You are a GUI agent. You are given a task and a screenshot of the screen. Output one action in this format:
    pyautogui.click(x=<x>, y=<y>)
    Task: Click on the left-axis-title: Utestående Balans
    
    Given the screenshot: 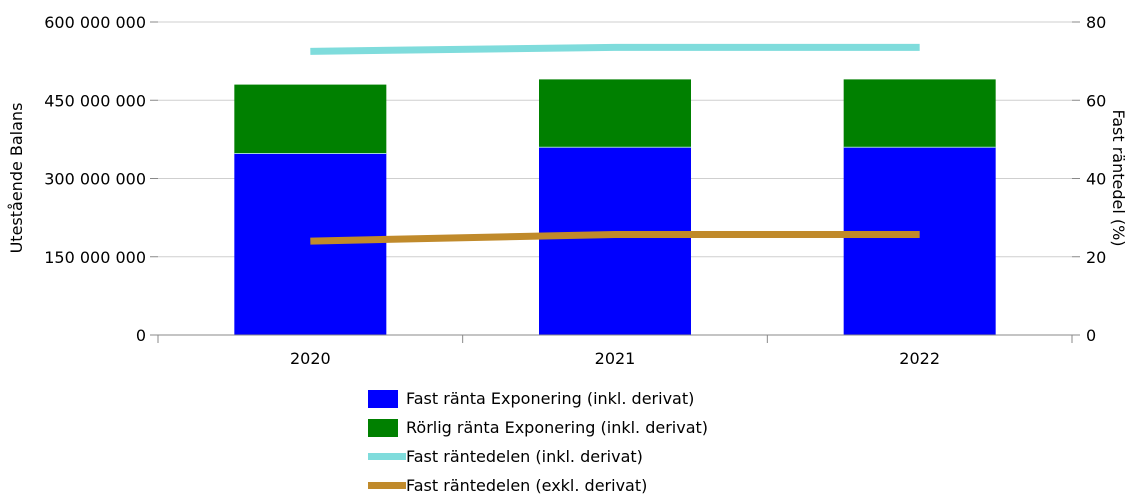 What is the action you would take?
    pyautogui.click(x=16, y=178)
    